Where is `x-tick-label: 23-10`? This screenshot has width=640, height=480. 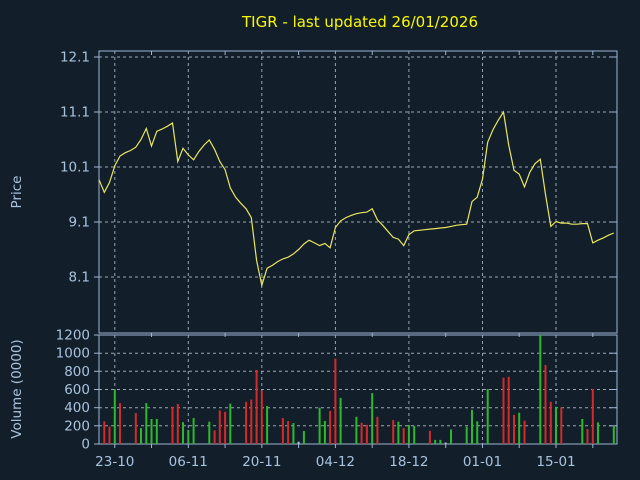 x-tick-label: 23-10 is located at coordinates (114, 462).